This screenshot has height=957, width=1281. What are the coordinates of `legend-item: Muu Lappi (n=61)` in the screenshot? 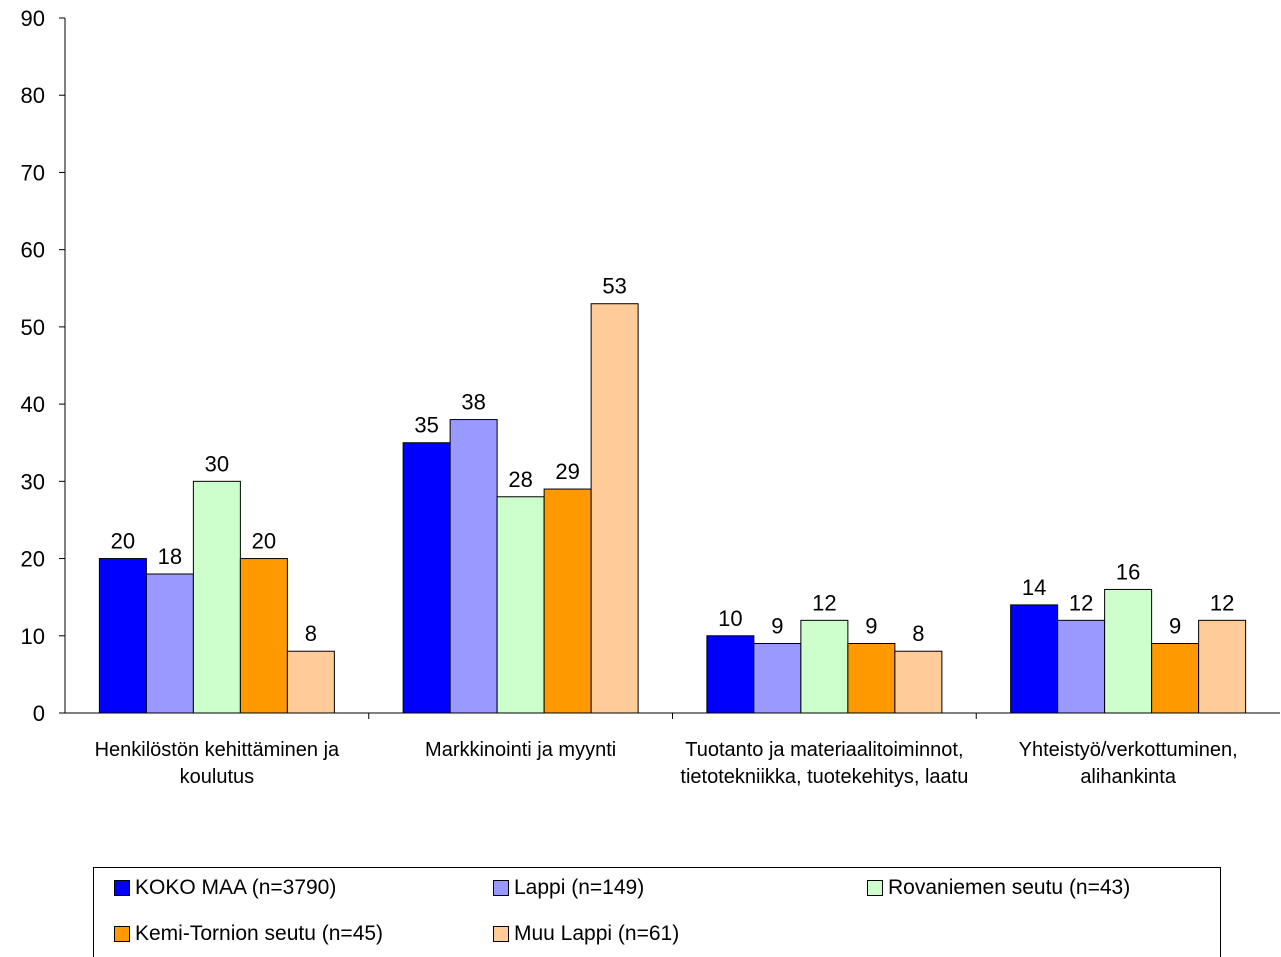 It's located at (586, 934).